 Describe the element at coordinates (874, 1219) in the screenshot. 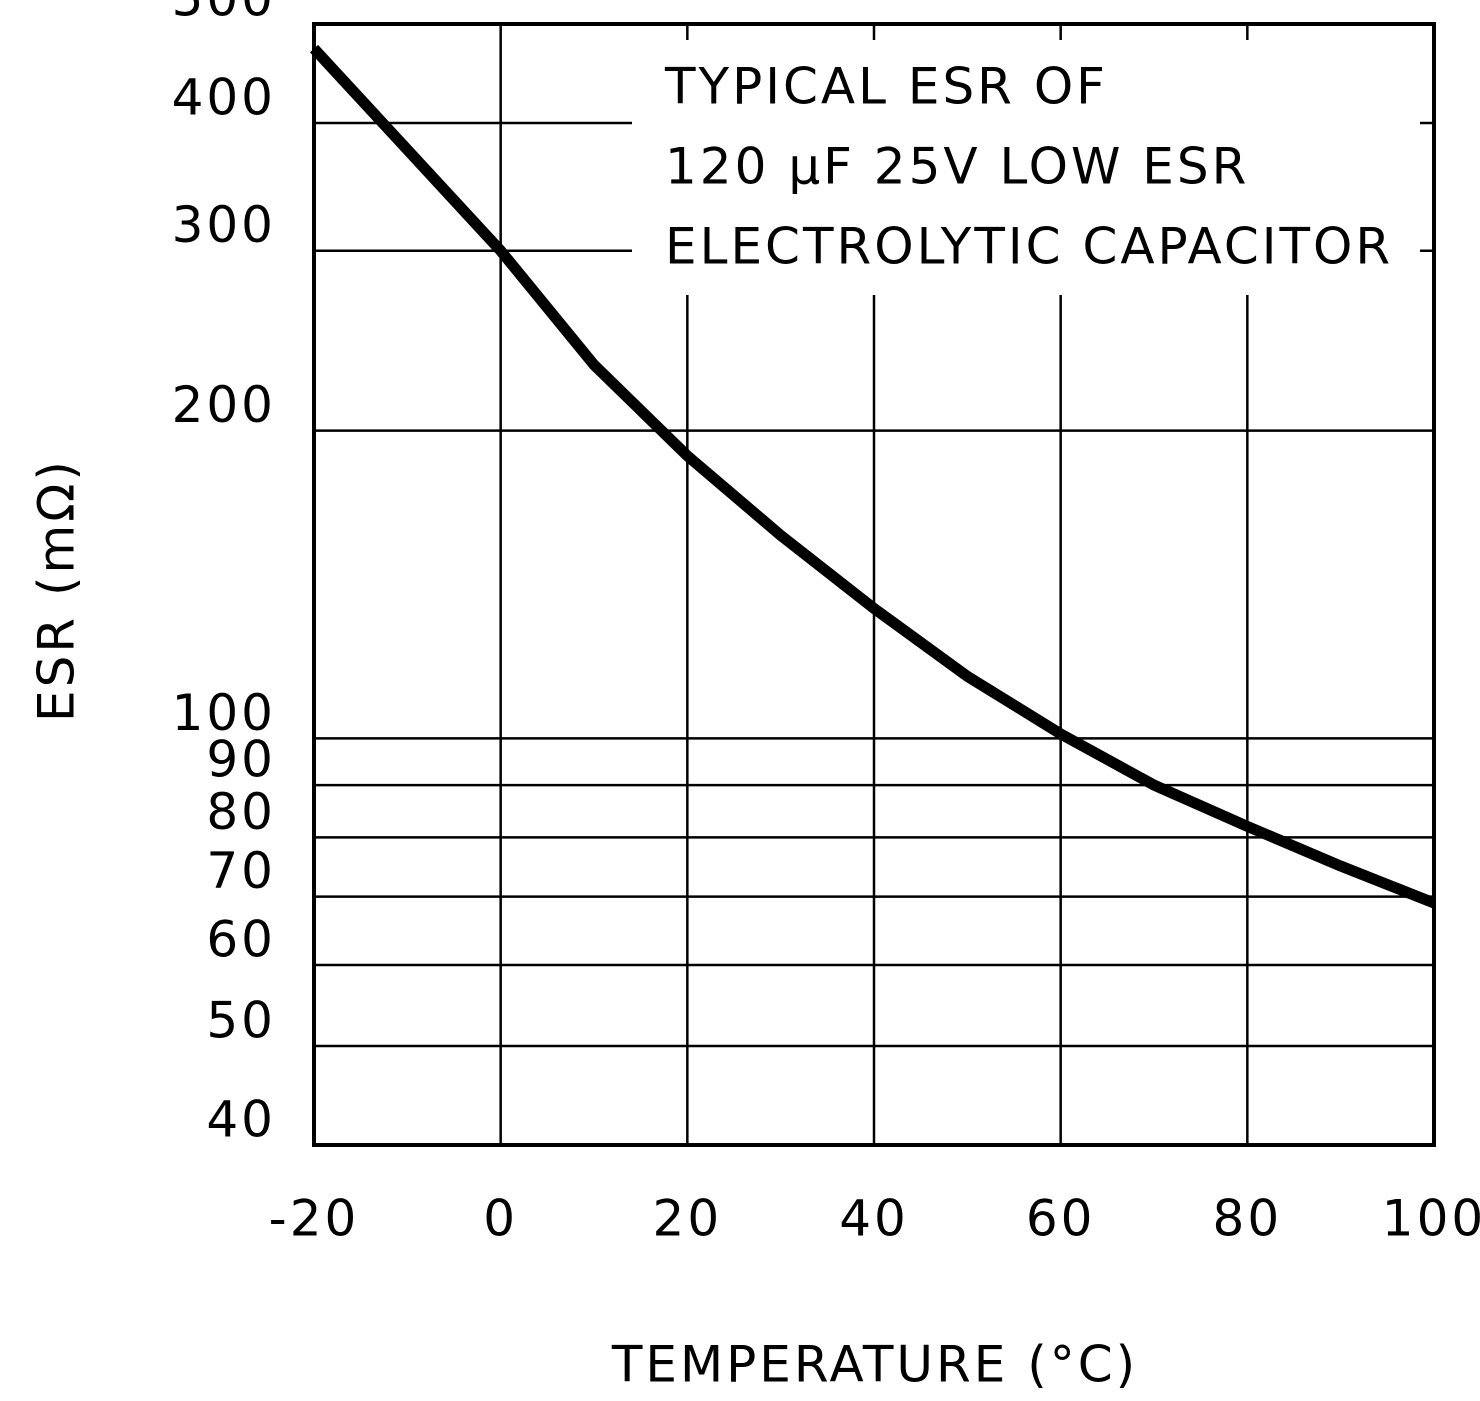

I see `x-tick-label: 40` at that location.